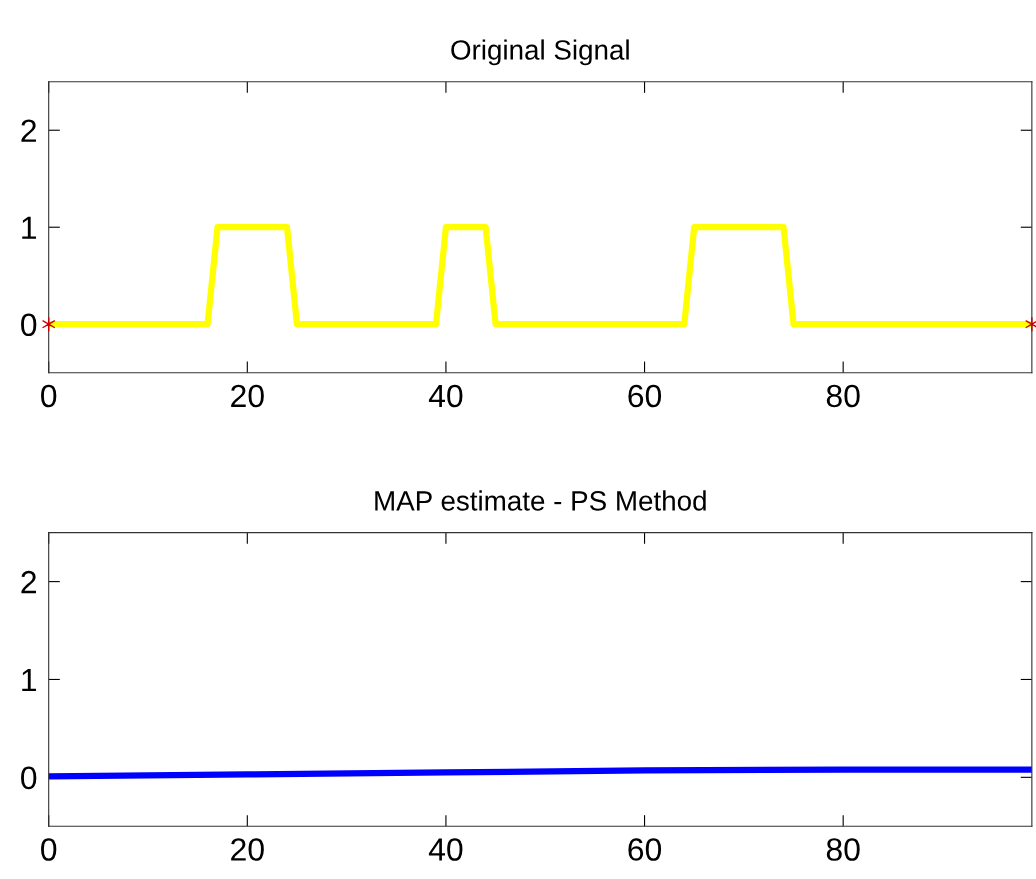  Describe the element at coordinates (540, 500) in the screenshot. I see `chart-title: MAP estimate - PS Method` at that location.